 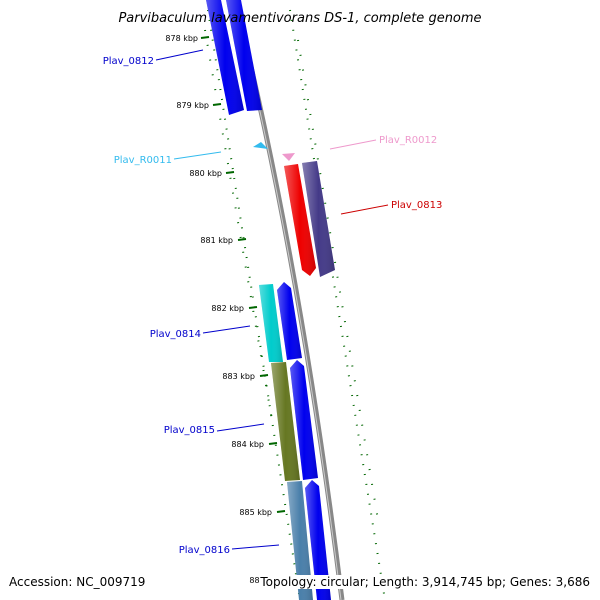 I want to click on gene-label-plav-0815: Plav_0815, so click(x=189, y=430).